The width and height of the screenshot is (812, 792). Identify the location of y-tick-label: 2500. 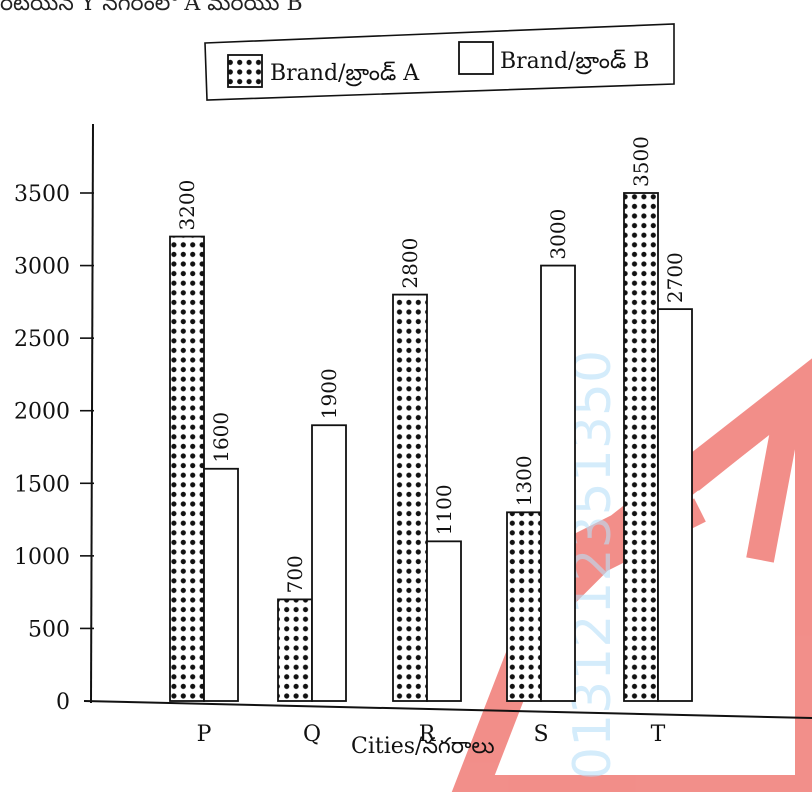
(42, 339).